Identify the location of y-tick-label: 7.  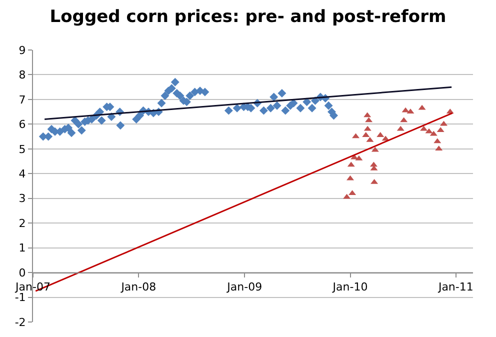
(22, 99).